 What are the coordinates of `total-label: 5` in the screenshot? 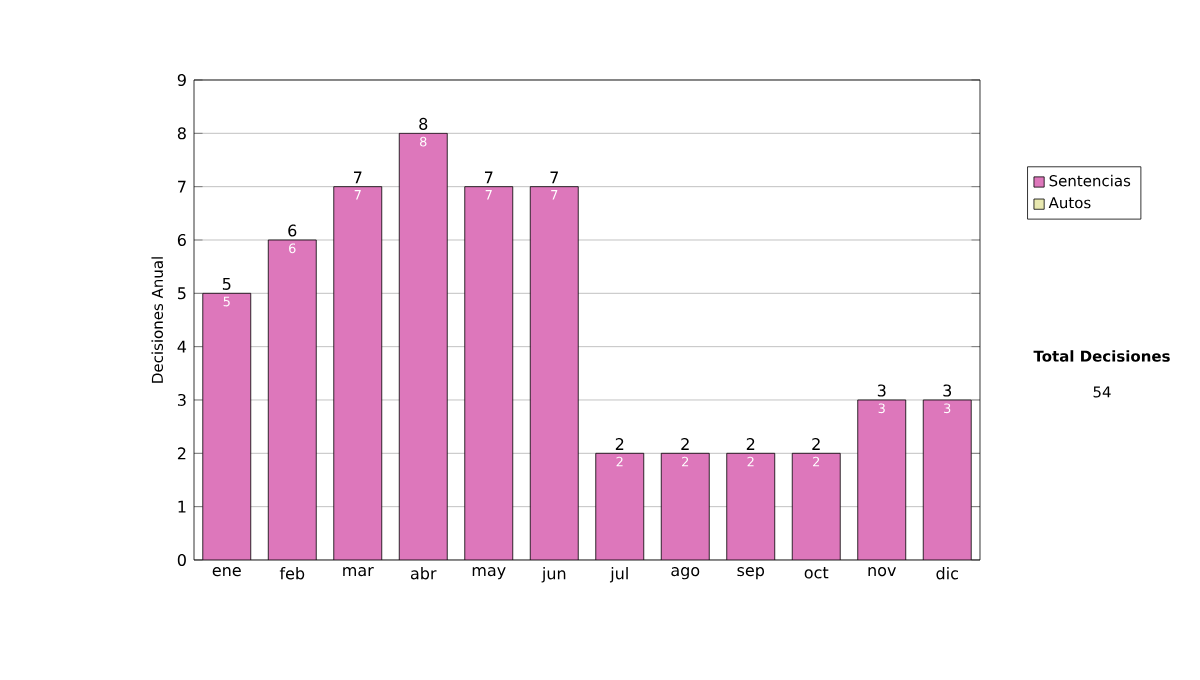 It's located at (226, 284).